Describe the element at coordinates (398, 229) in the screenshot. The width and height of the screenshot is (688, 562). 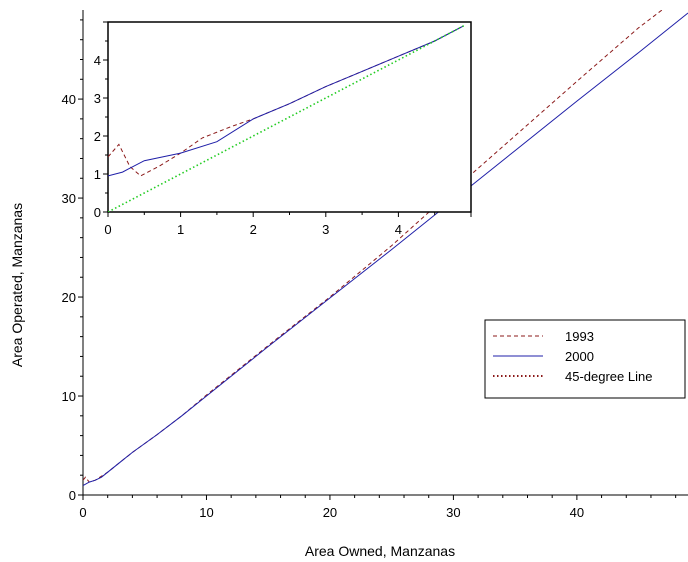
I see `x-tick-label: 4` at that location.